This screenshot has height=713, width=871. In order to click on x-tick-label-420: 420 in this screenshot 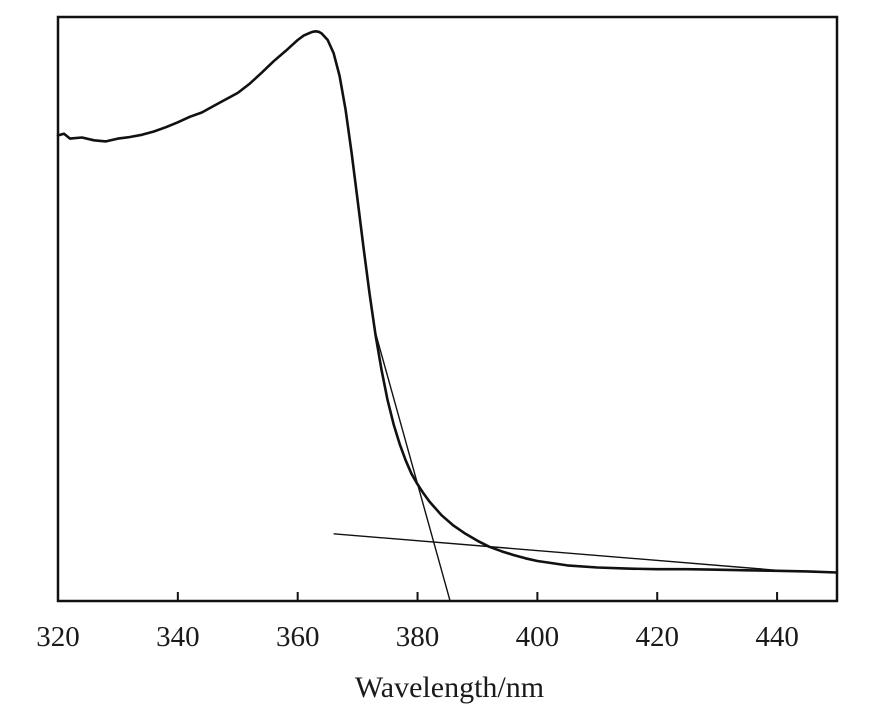, I will do `click(657, 637)`.